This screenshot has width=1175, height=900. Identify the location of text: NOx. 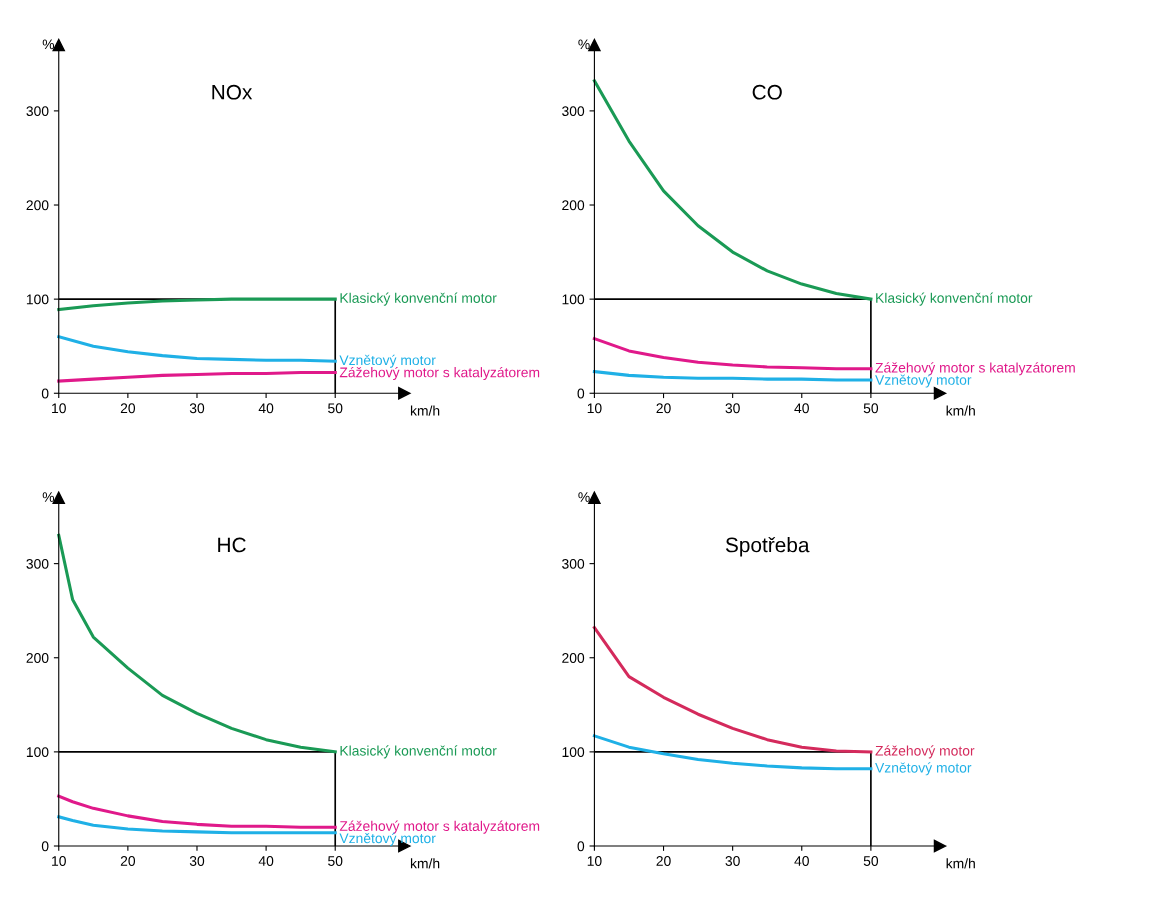
(232, 92).